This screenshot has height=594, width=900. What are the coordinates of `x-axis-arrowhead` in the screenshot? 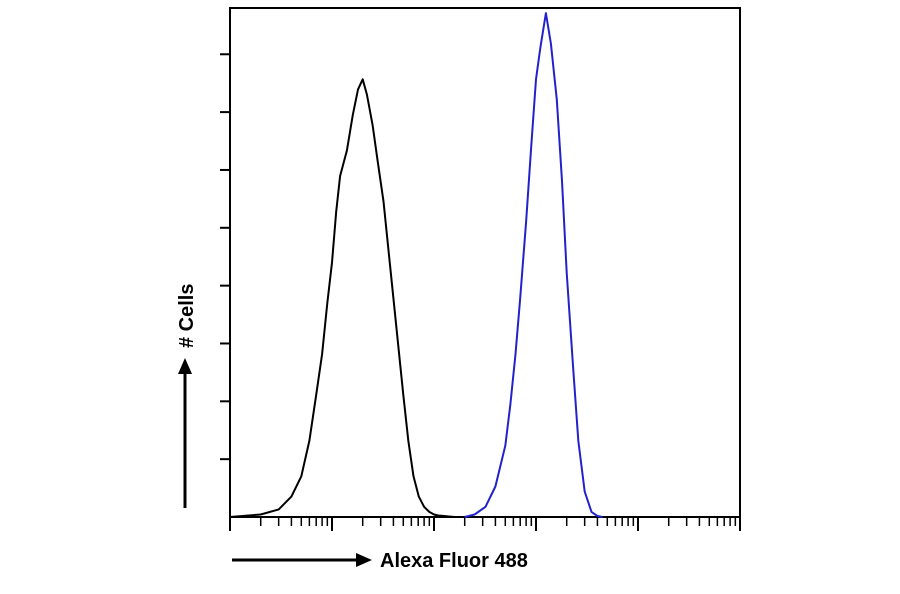 It's located at (364, 560).